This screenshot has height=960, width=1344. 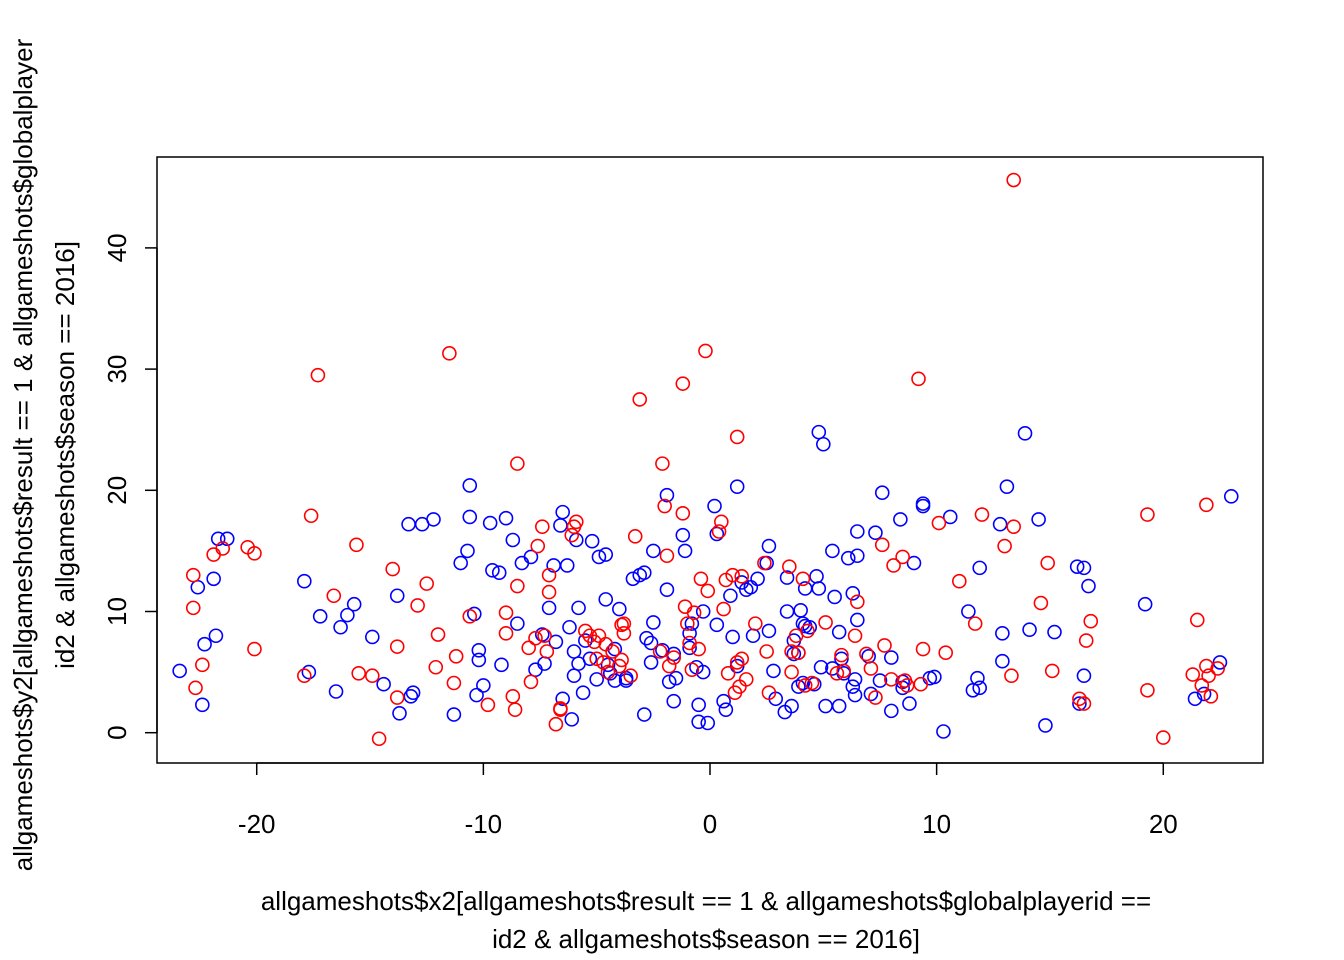 I want to click on x-tick-label: 0, so click(x=710, y=824).